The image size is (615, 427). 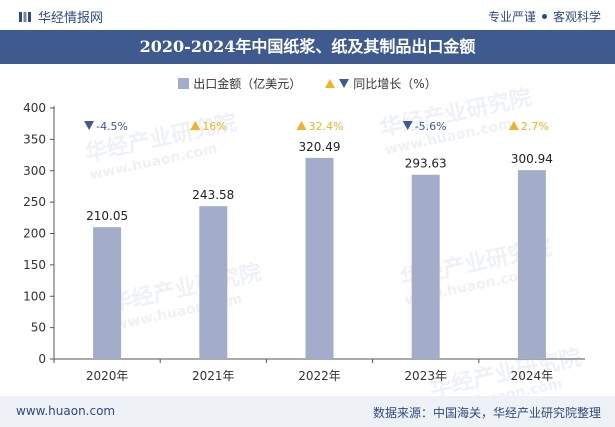 I want to click on growth-label: 2.7%, so click(x=535, y=126).